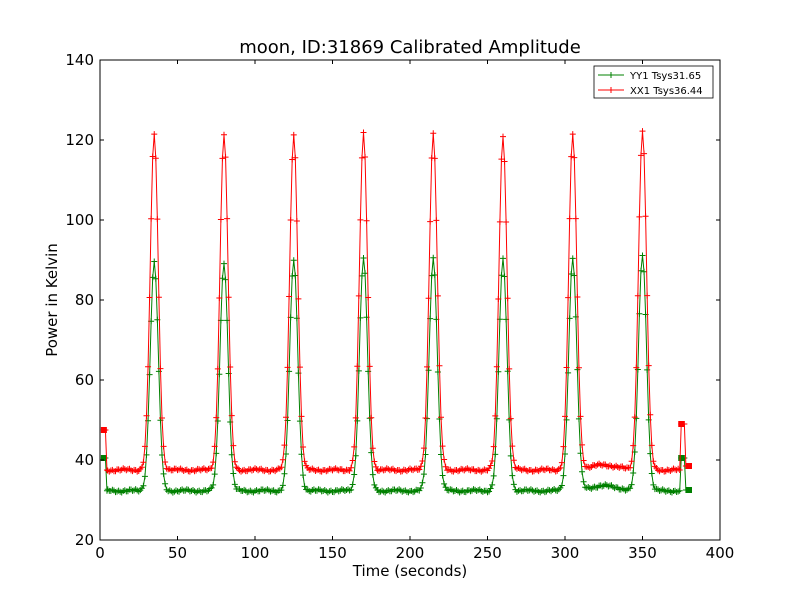 The image size is (800, 600). What do you see at coordinates (84, 380) in the screenshot?
I see `y-tick-label: 60` at bounding box center [84, 380].